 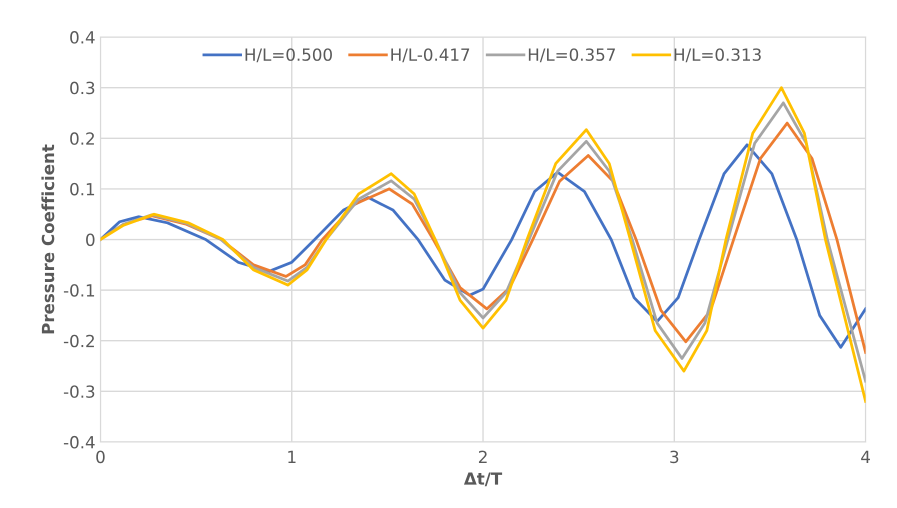 What do you see at coordinates (82, 138) in the screenshot?
I see `y-tick-label: 0.2` at bounding box center [82, 138].